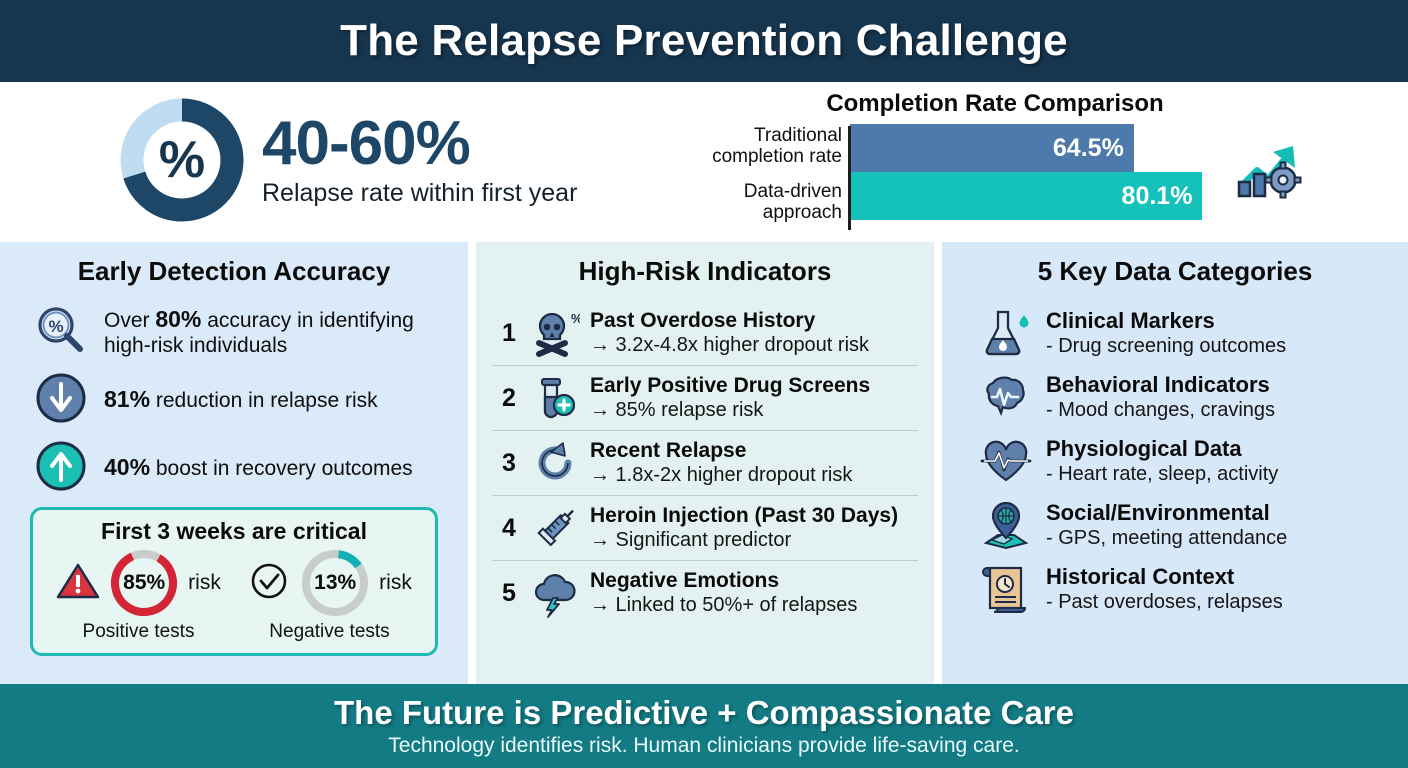  What do you see at coordinates (724, 605) in the screenshot?
I see `indicator-sub: → Linked to 50%+ of relapses` at bounding box center [724, 605].